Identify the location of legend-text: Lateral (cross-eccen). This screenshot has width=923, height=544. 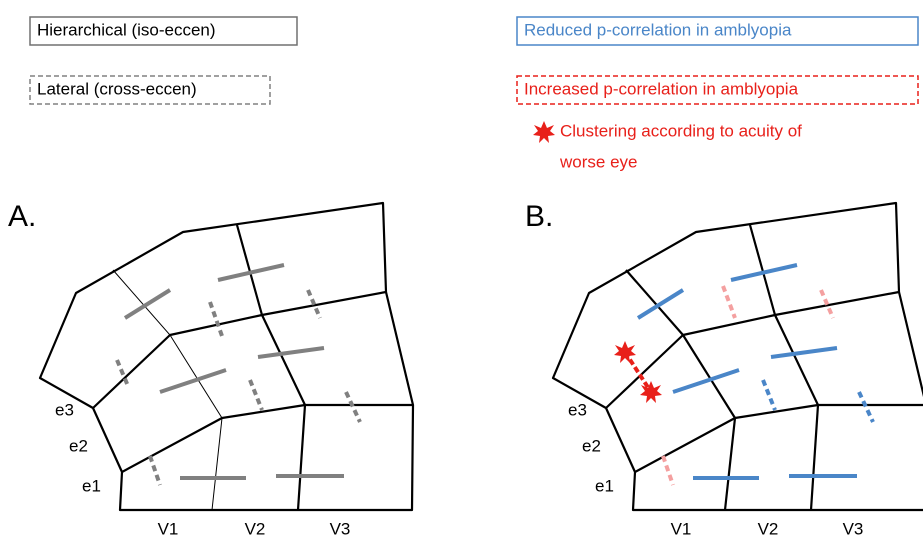
(117, 88).